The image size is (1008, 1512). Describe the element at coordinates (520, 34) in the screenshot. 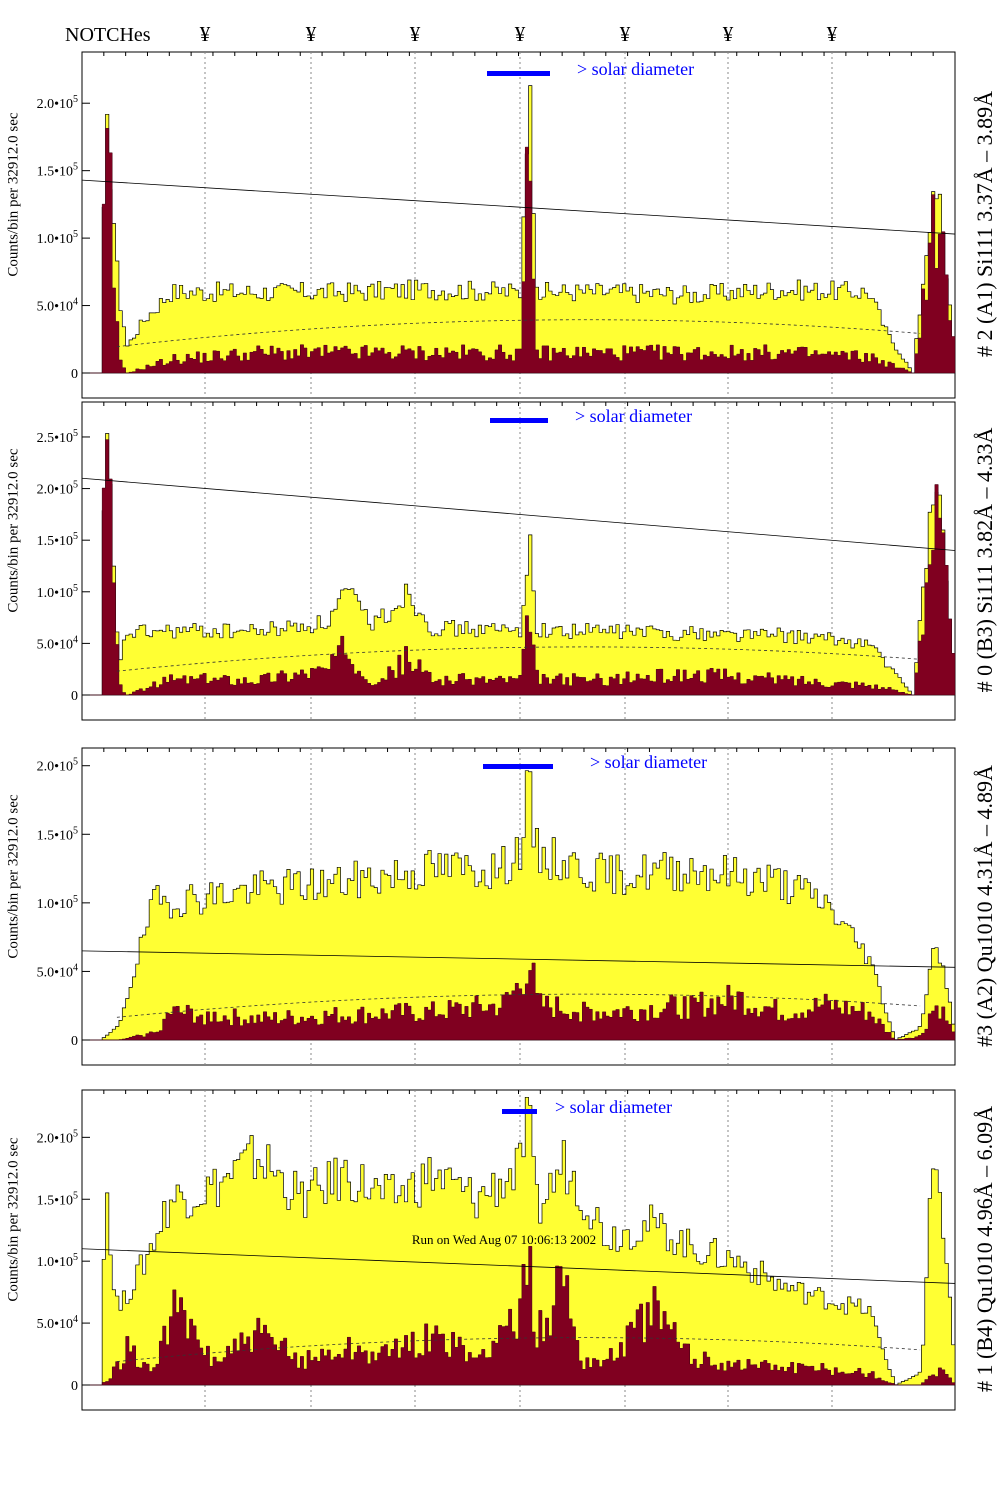

I see `notch-marker-3: ¥` at that location.